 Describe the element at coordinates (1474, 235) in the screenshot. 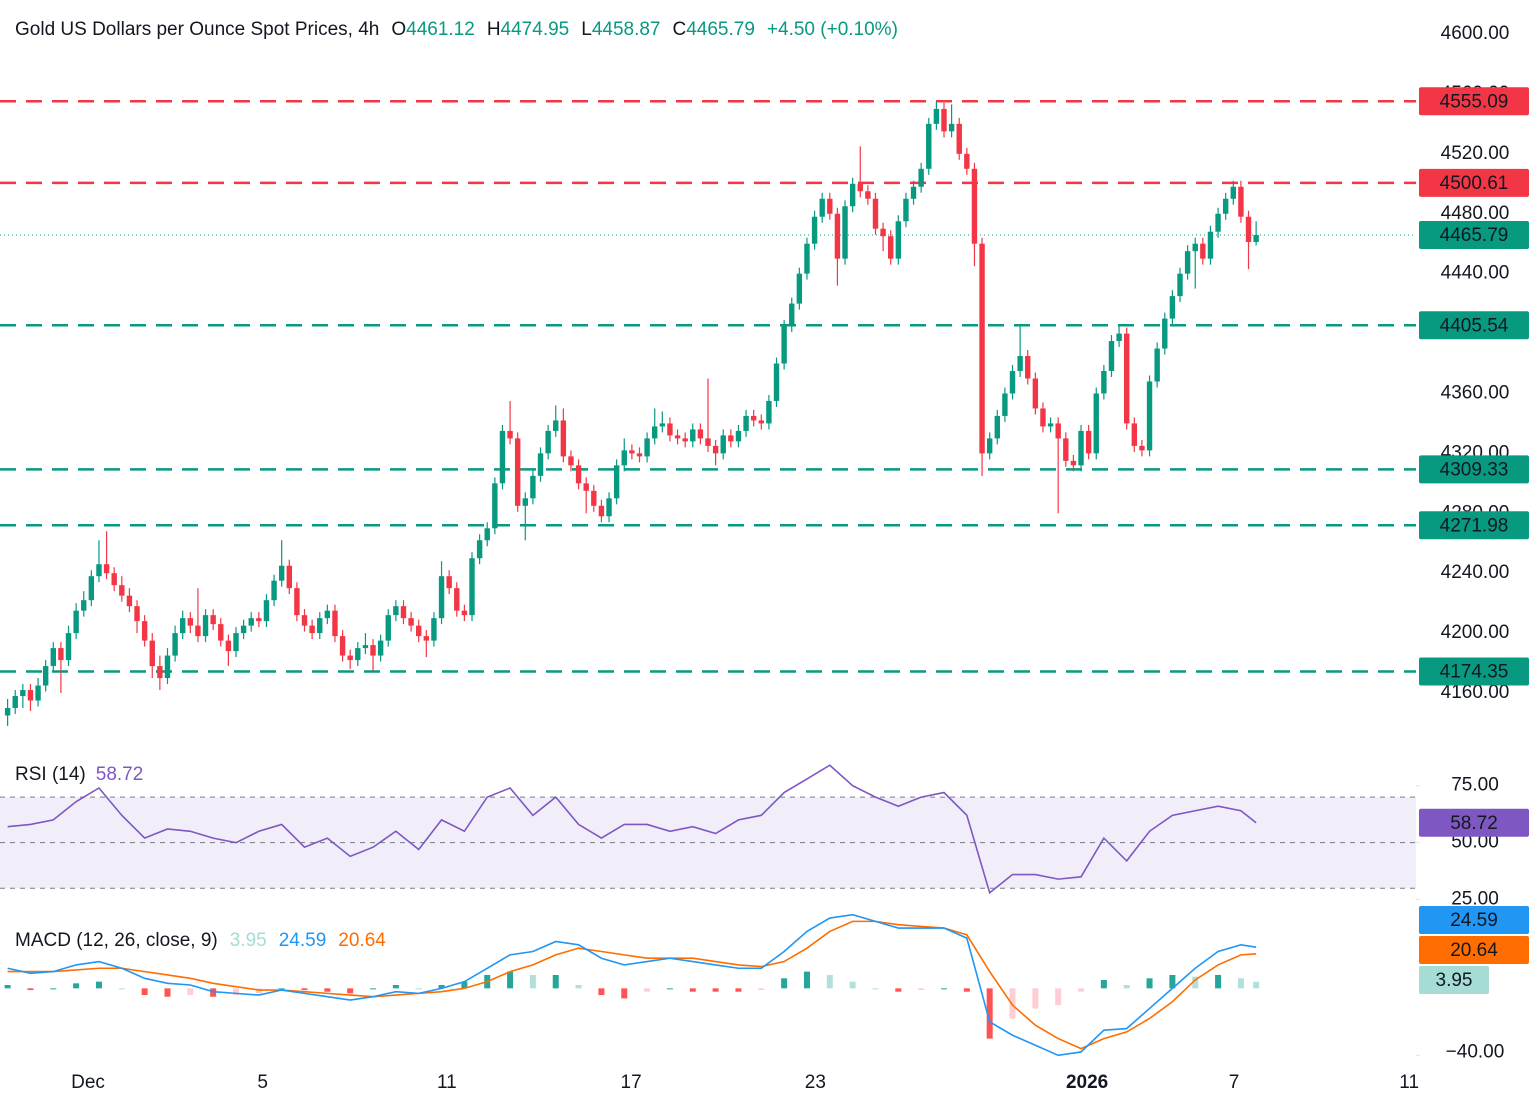

I see `last-price-label: 4465.79` at that location.